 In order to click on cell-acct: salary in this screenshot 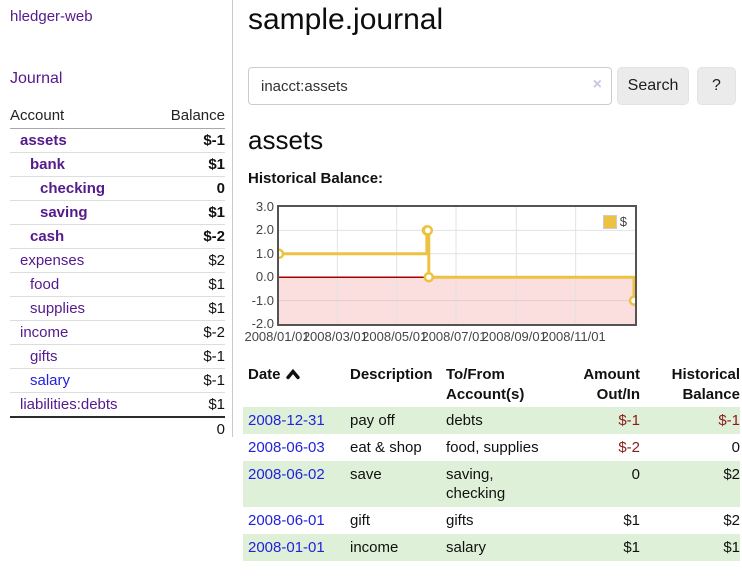, I will do `click(466, 547)`.